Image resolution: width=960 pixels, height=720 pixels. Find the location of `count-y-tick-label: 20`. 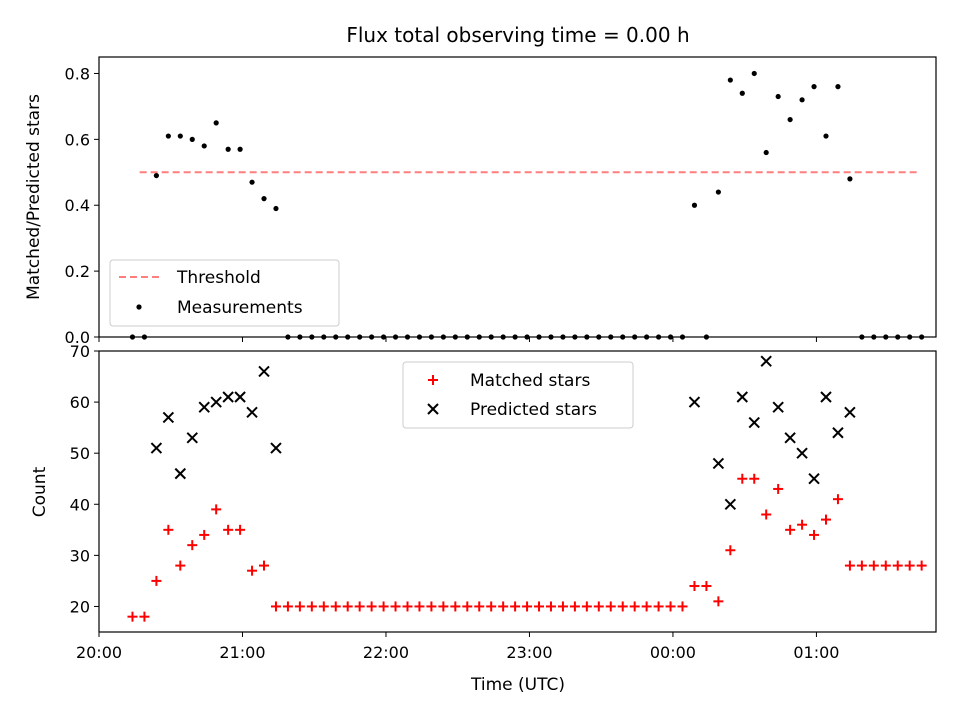

count-y-tick-label: 20 is located at coordinates (80, 606).